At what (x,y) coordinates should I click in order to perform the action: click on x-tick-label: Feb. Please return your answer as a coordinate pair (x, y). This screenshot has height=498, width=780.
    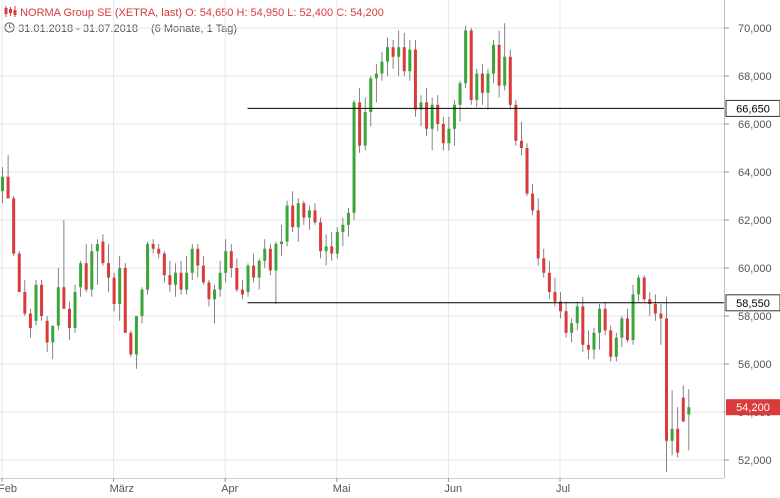
    Looking at the image, I should click on (8, 489).